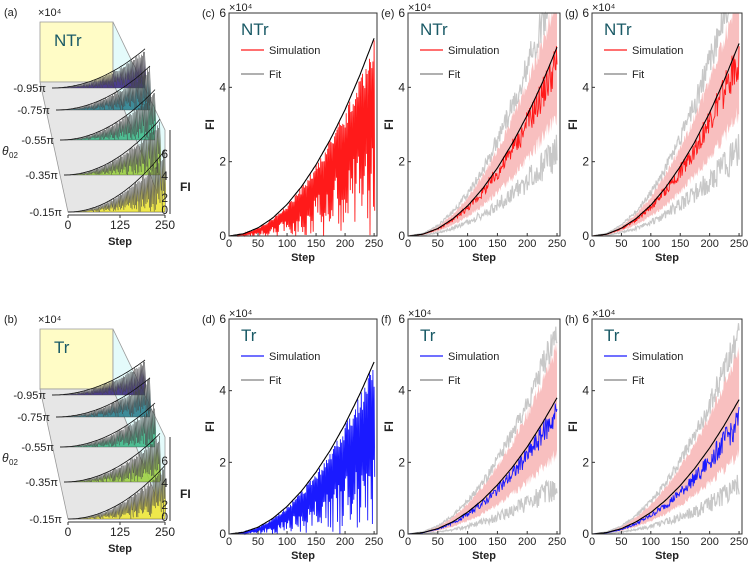 This screenshot has height=571, width=754. I want to click on simulation-line, so click(302, 452).